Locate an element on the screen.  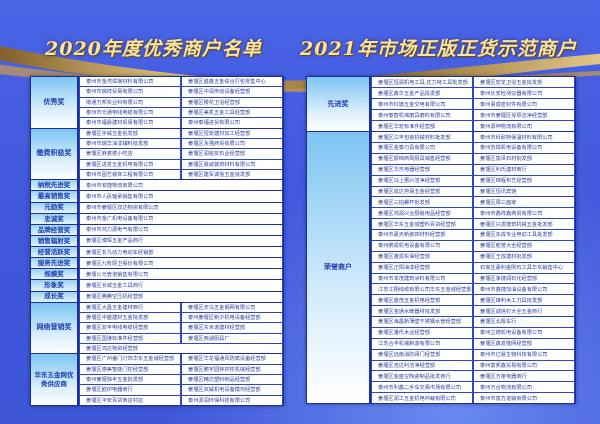
table-row: 姜堰区三拍螺杆批发部 姜堰区周三面家 is located at coordinates (473, 203).